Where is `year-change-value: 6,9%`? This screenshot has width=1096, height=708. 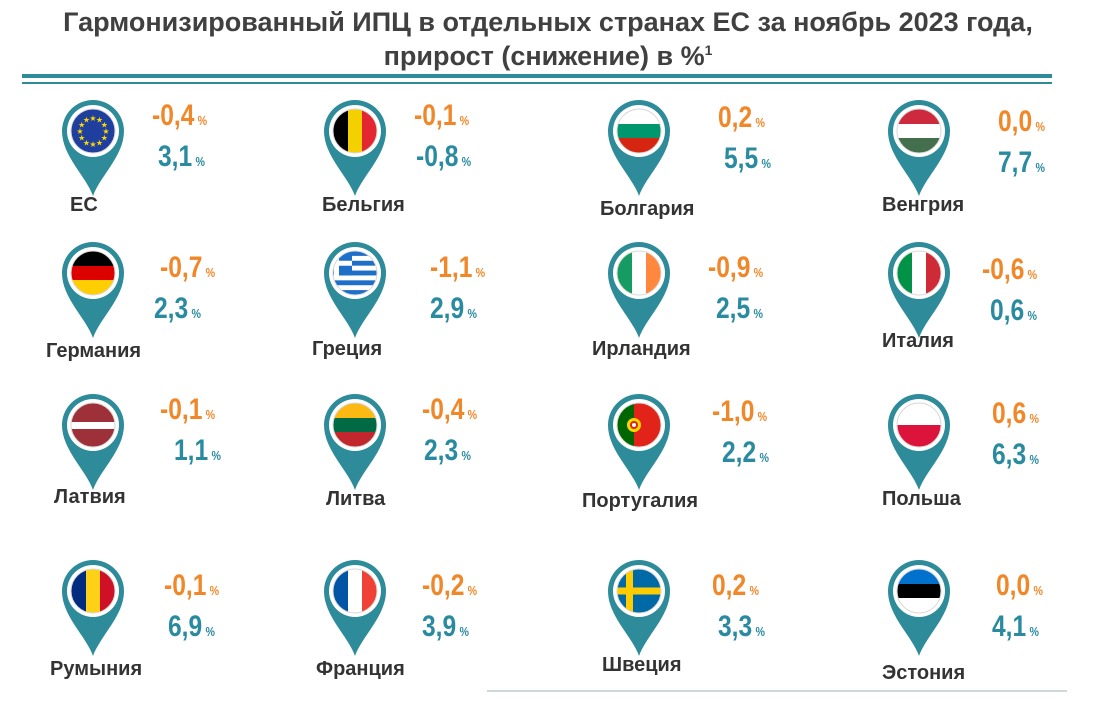
year-change-value: 6,9% is located at coordinates (194, 629).